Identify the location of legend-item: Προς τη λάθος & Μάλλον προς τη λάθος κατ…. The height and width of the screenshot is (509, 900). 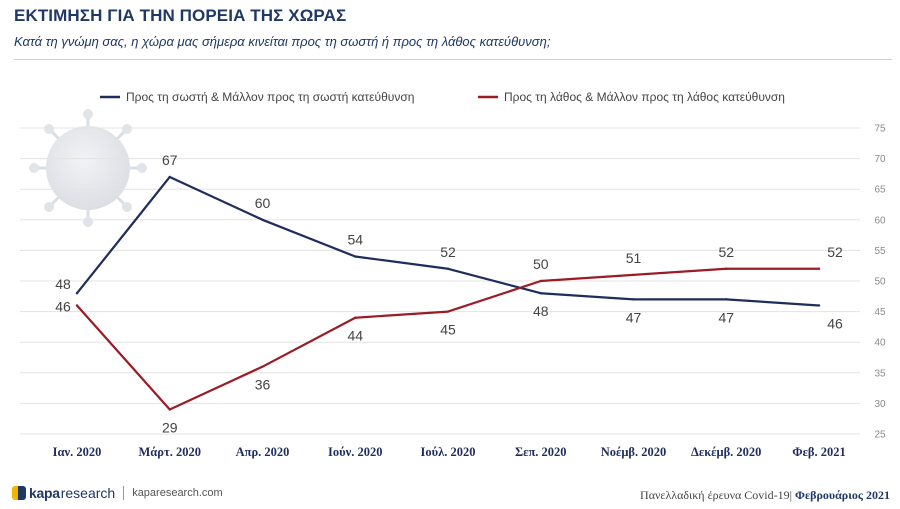
(631, 97).